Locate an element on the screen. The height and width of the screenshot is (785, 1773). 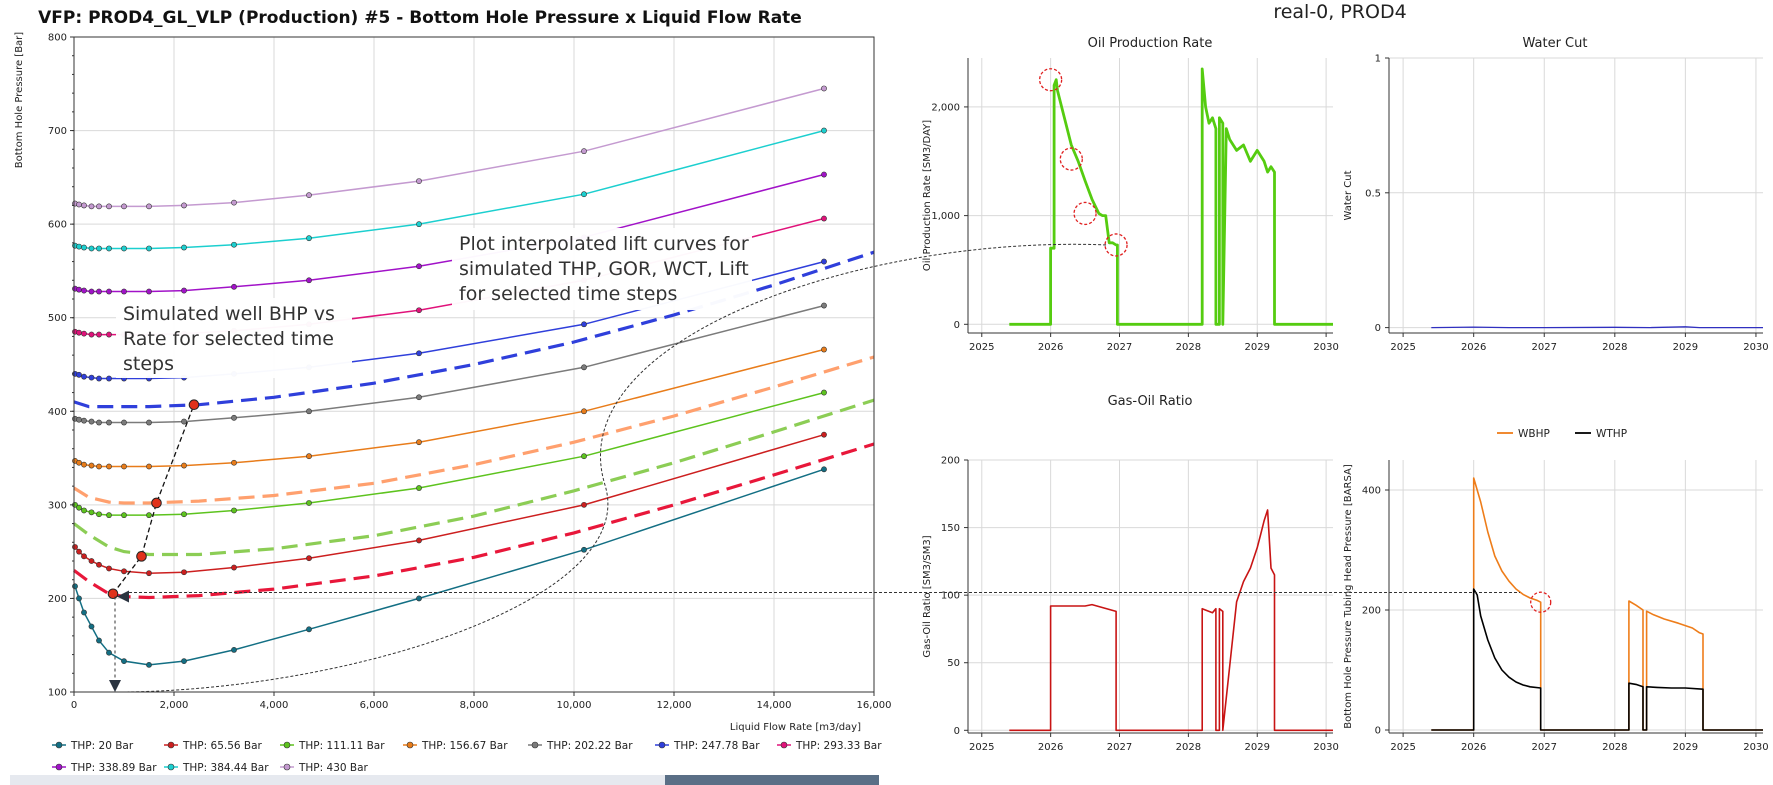
series-line-wbhp is located at coordinates (1597, 604).